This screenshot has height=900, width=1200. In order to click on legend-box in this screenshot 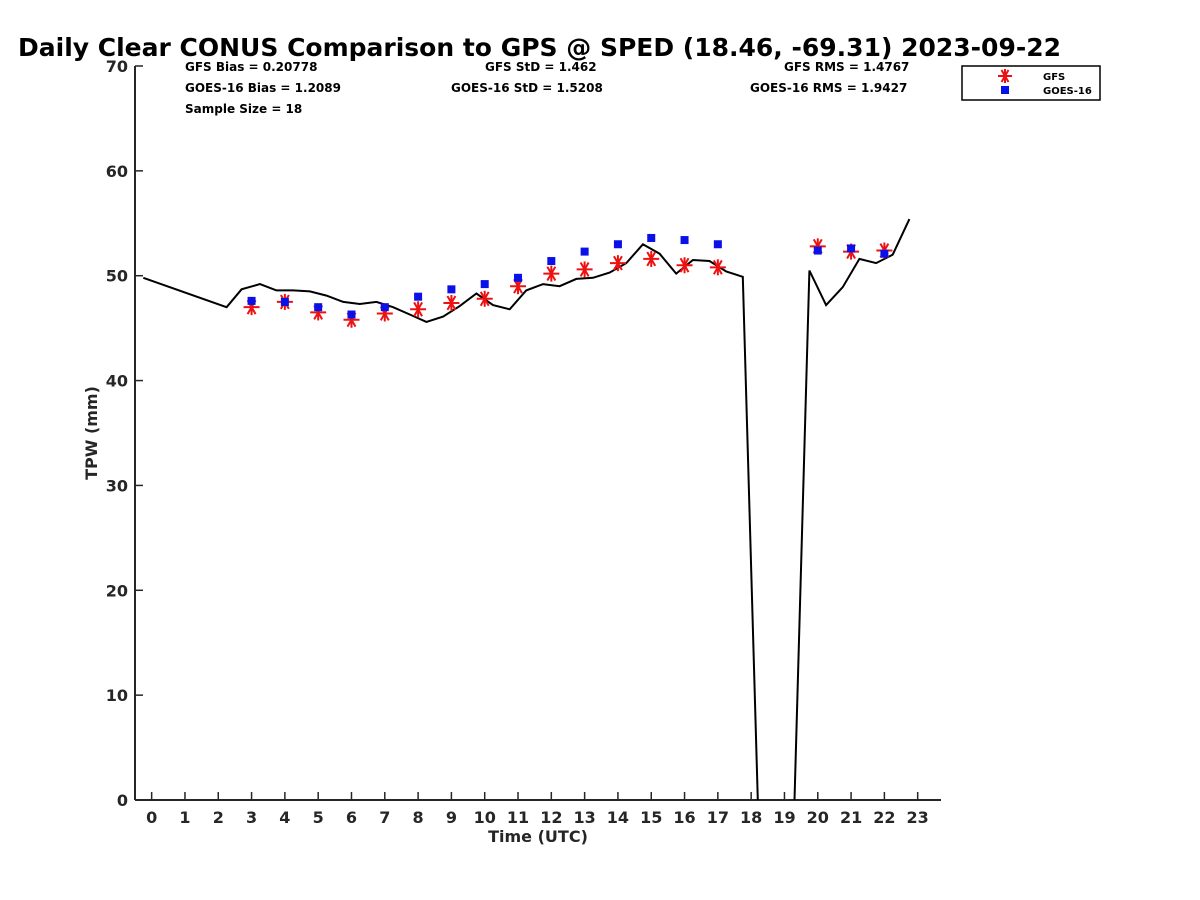, I will do `click(1031, 83)`.